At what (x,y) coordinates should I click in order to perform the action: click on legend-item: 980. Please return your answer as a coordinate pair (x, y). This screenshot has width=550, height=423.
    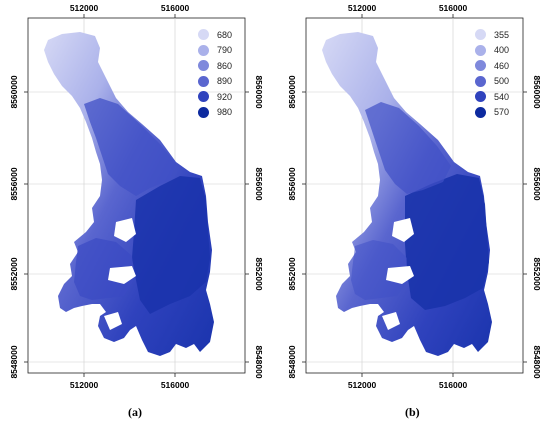
    Looking at the image, I should click on (215, 113).